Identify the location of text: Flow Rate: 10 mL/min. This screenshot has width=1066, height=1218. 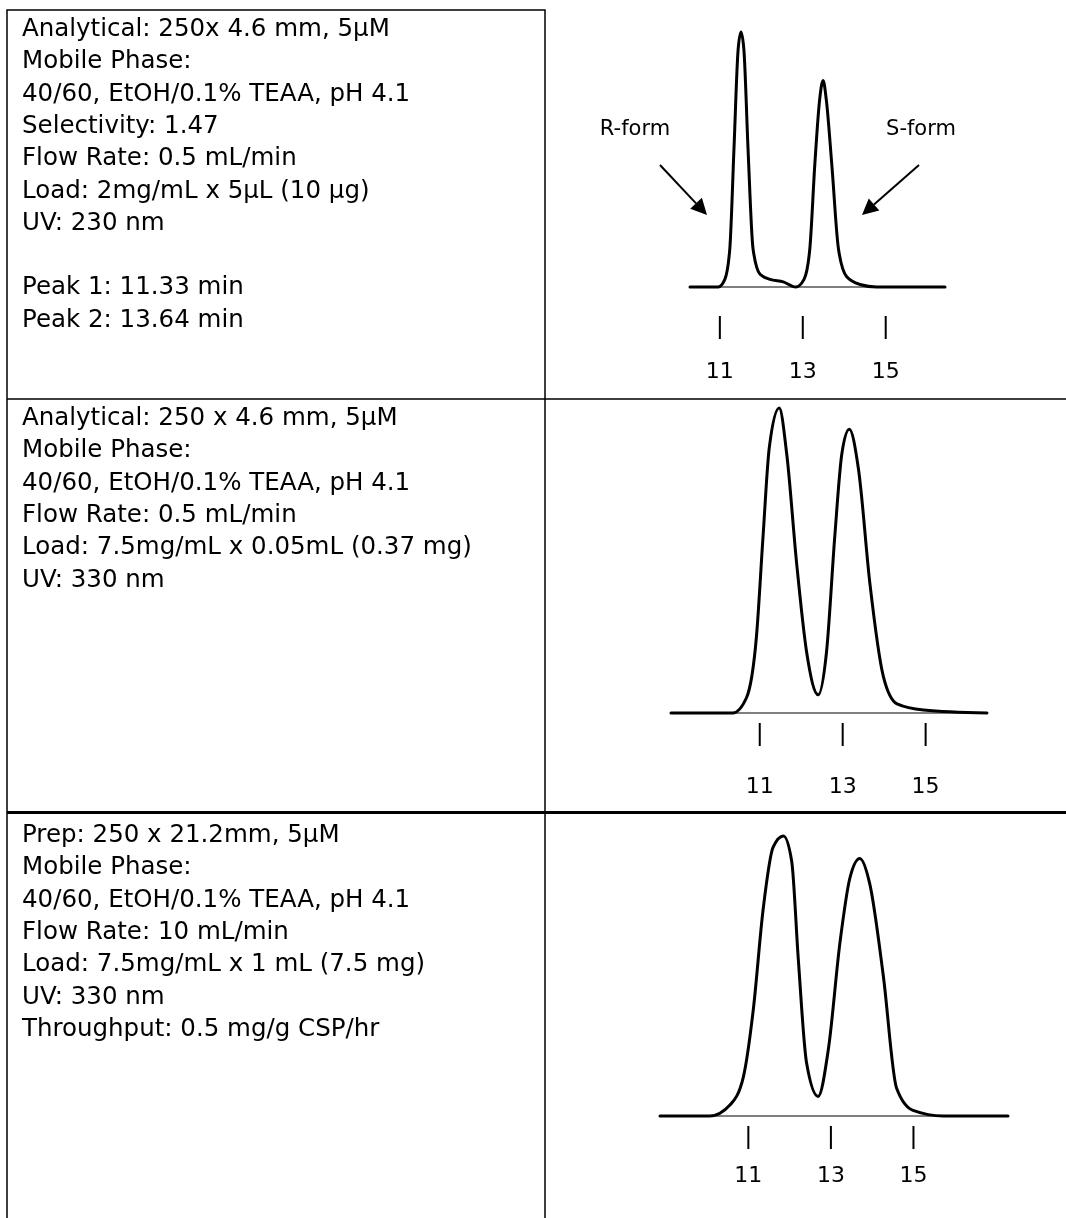
(155, 930).